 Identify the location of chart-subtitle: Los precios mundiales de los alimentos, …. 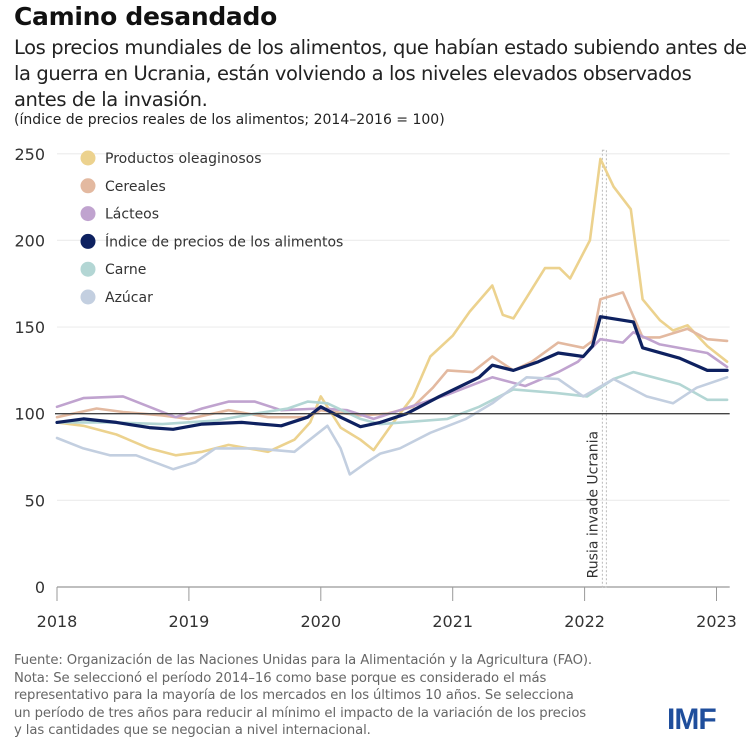
(380, 73).